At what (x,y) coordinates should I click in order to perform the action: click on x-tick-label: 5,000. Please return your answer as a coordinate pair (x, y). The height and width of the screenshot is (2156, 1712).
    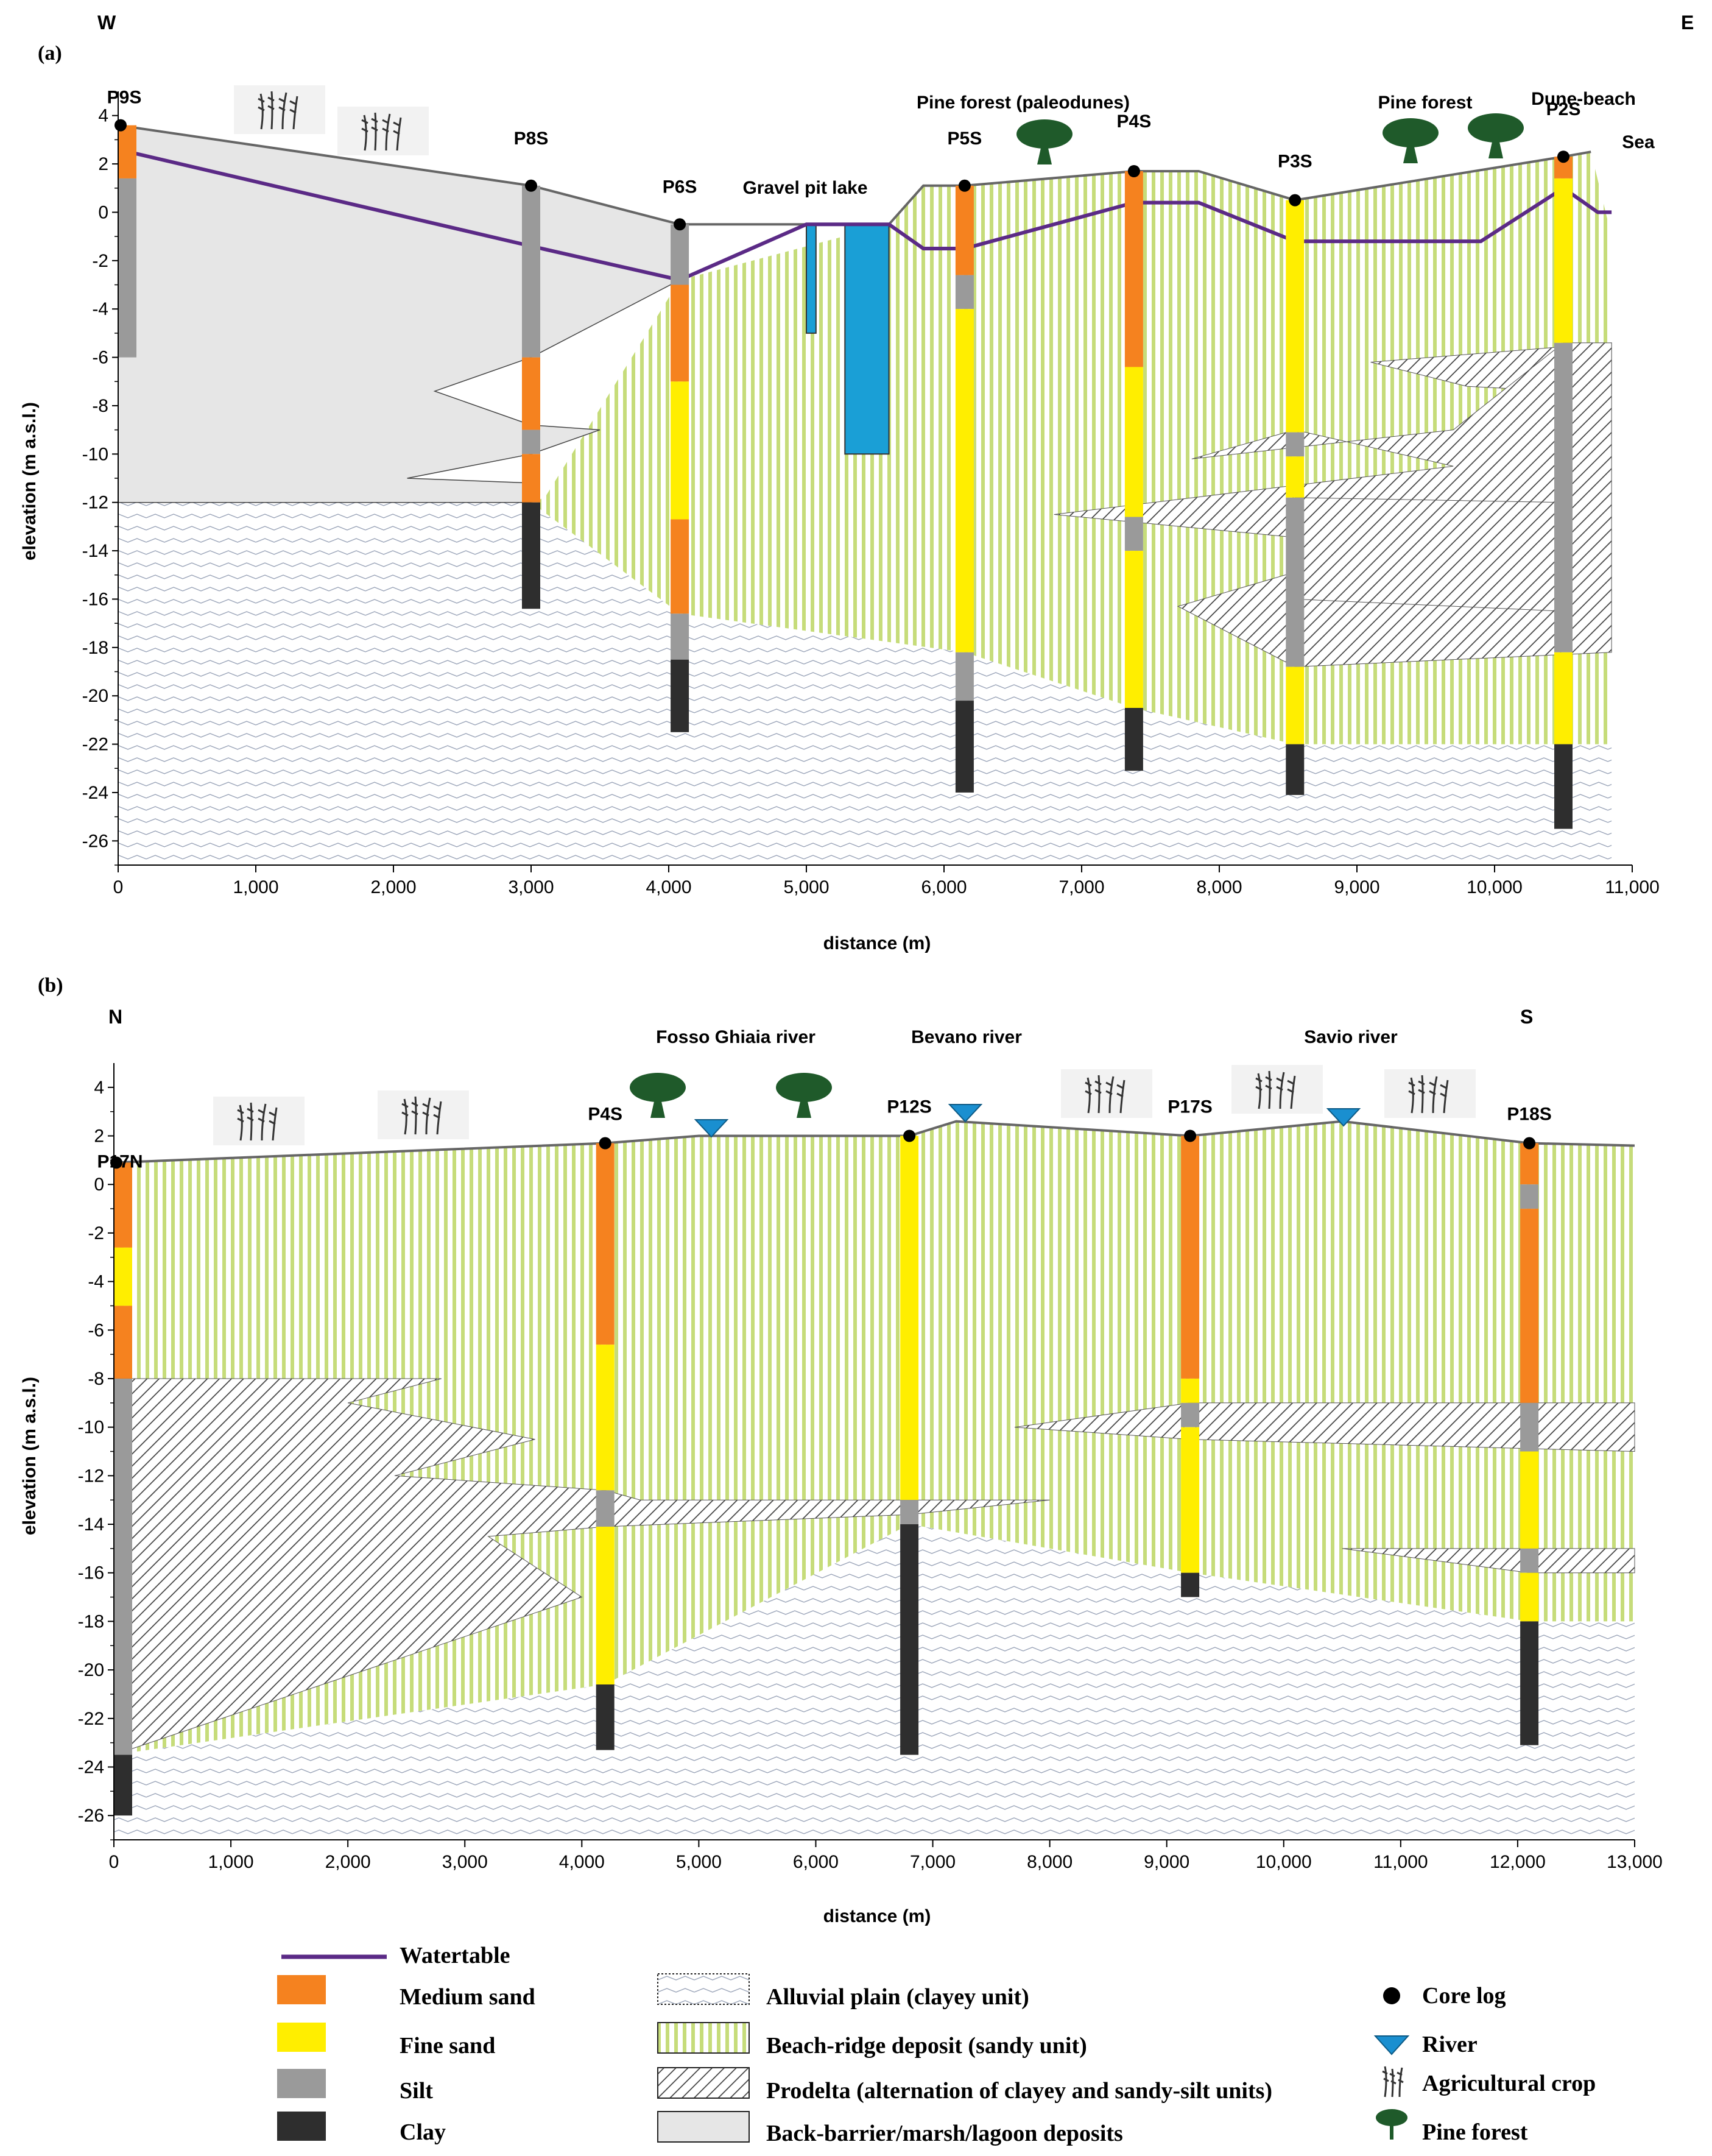
    Looking at the image, I should click on (699, 1862).